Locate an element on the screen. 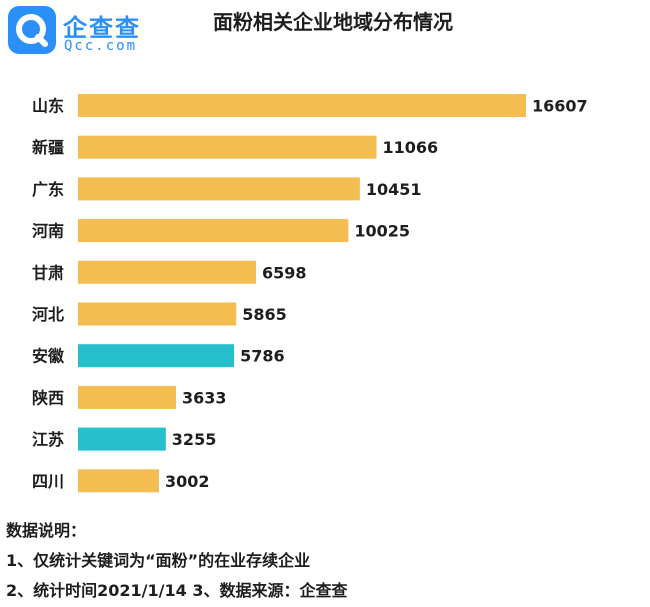 The image size is (650, 607). category-label: 甘肃 is located at coordinates (48, 272).